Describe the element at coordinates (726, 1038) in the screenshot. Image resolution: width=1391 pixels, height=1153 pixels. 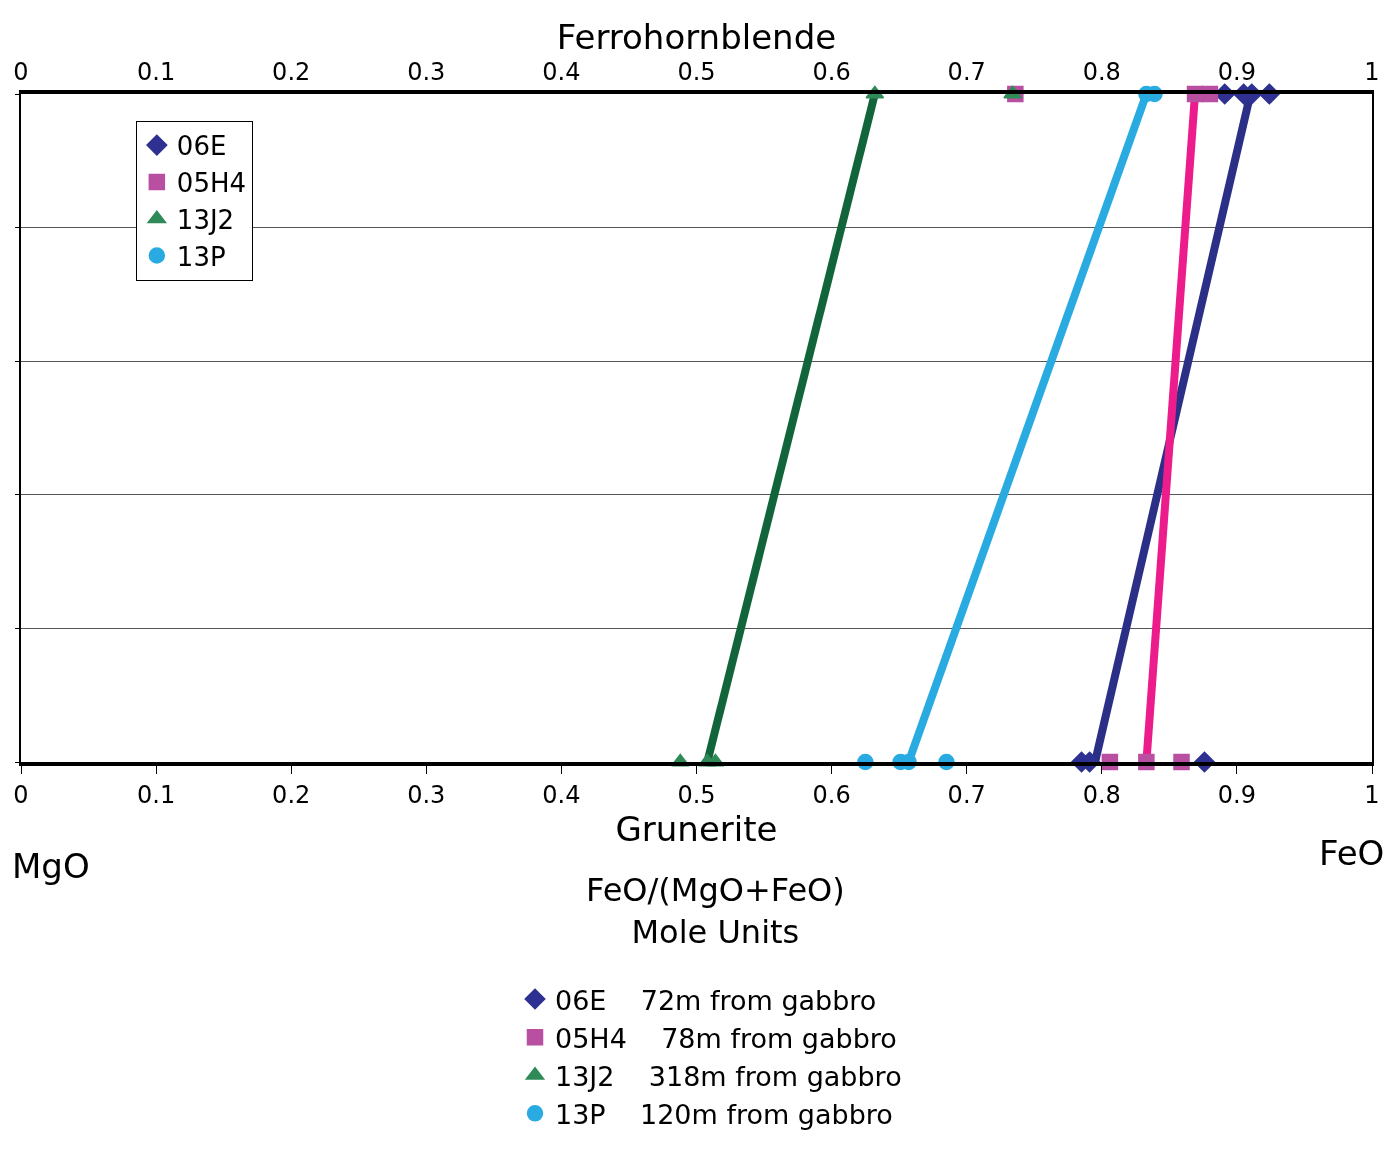
I see `text: 05H4 78m from gabbro` at that location.